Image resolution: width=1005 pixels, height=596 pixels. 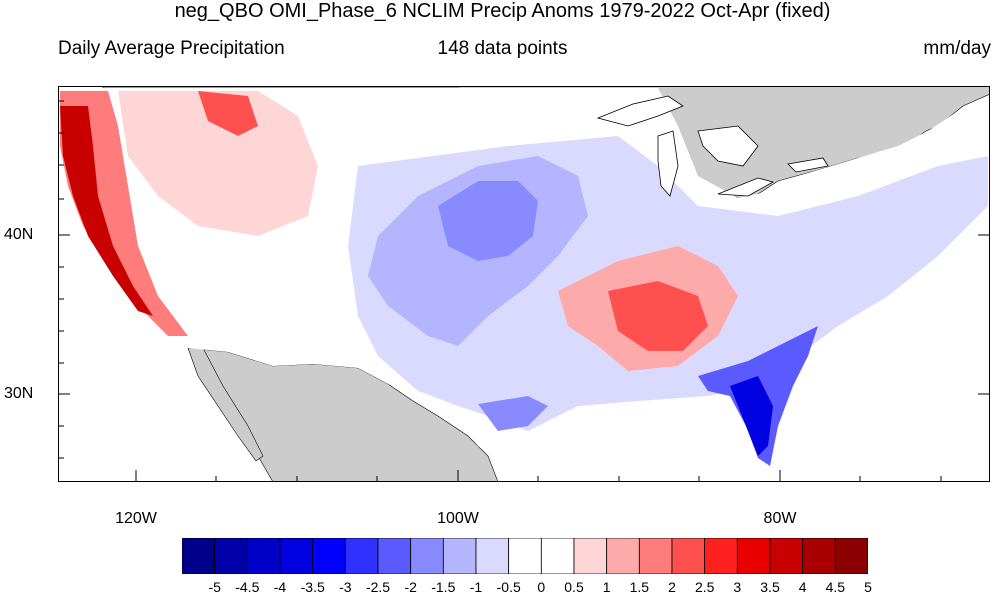 What do you see at coordinates (808, 165) in the screenshot?
I see `lake-ontario` at bounding box center [808, 165].